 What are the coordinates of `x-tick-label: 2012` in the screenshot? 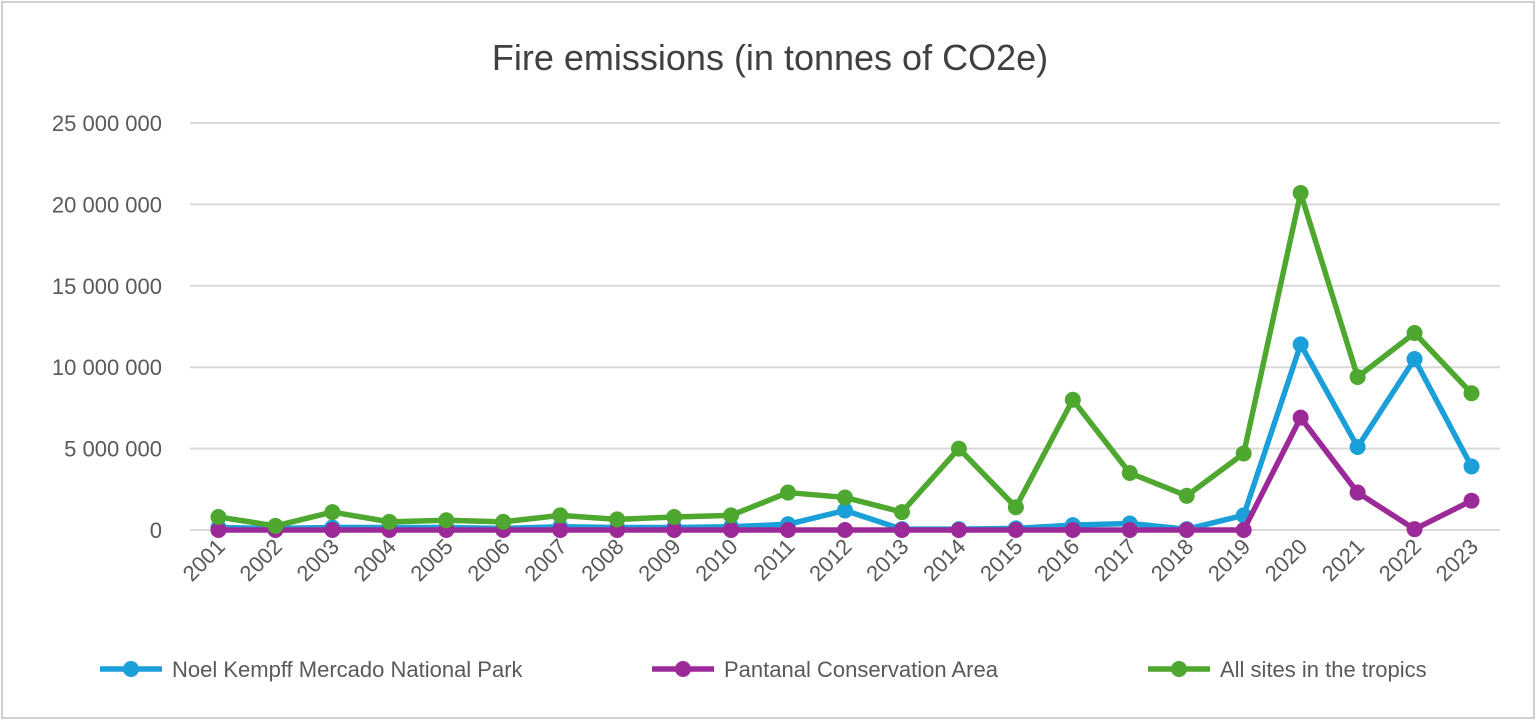 It's located at (830, 560).